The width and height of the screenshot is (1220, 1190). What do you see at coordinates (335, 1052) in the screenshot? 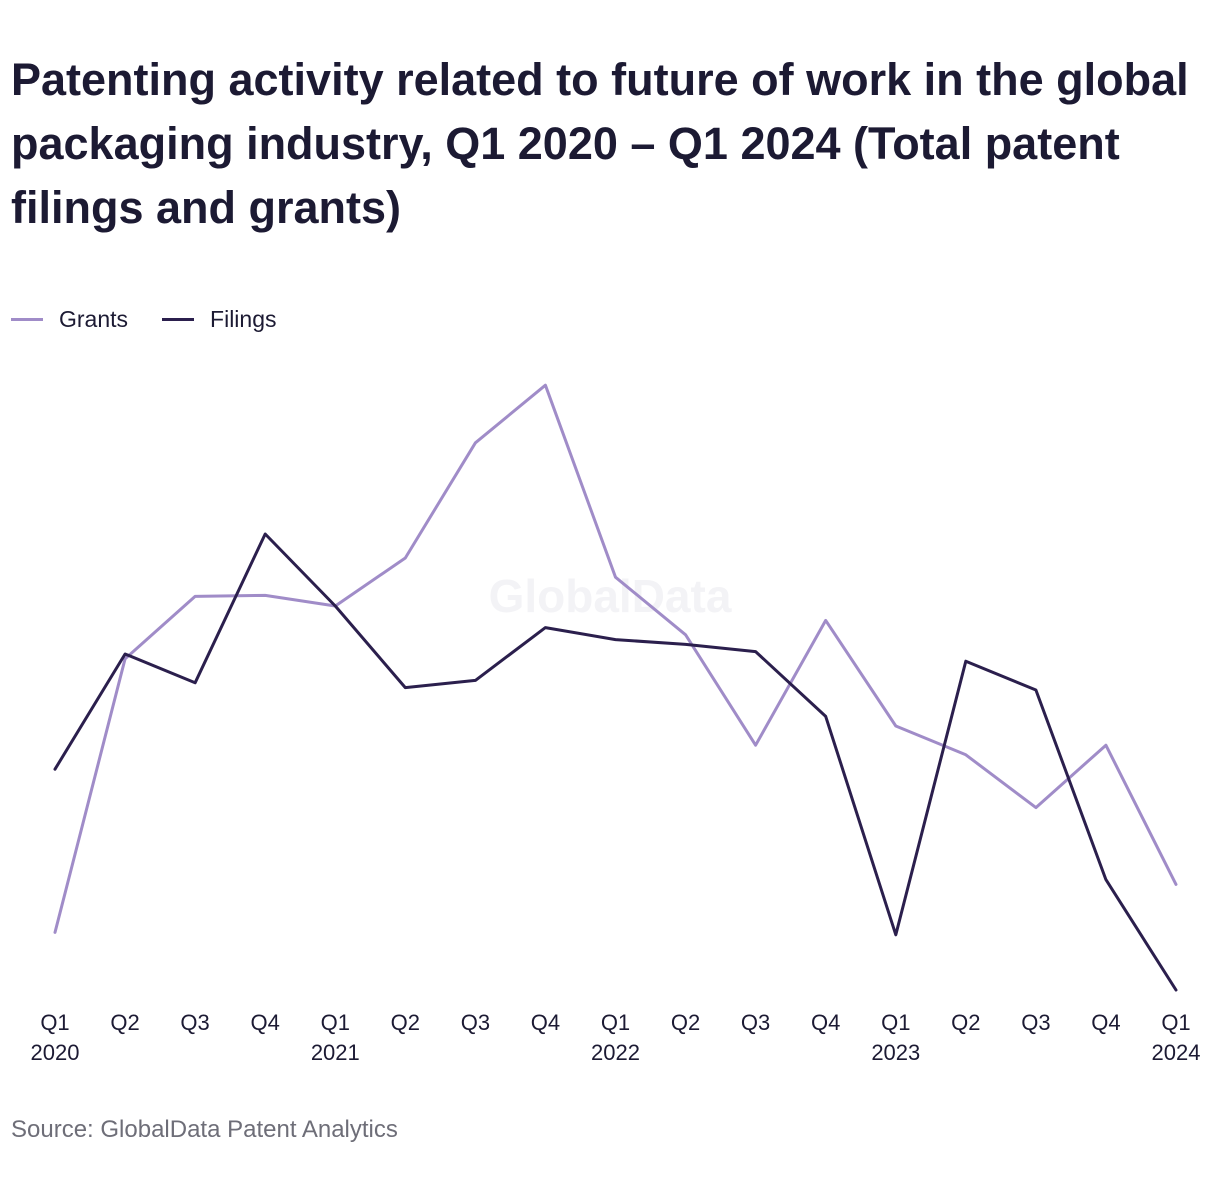
I see `x-tick-year-label: 2021` at bounding box center [335, 1052].